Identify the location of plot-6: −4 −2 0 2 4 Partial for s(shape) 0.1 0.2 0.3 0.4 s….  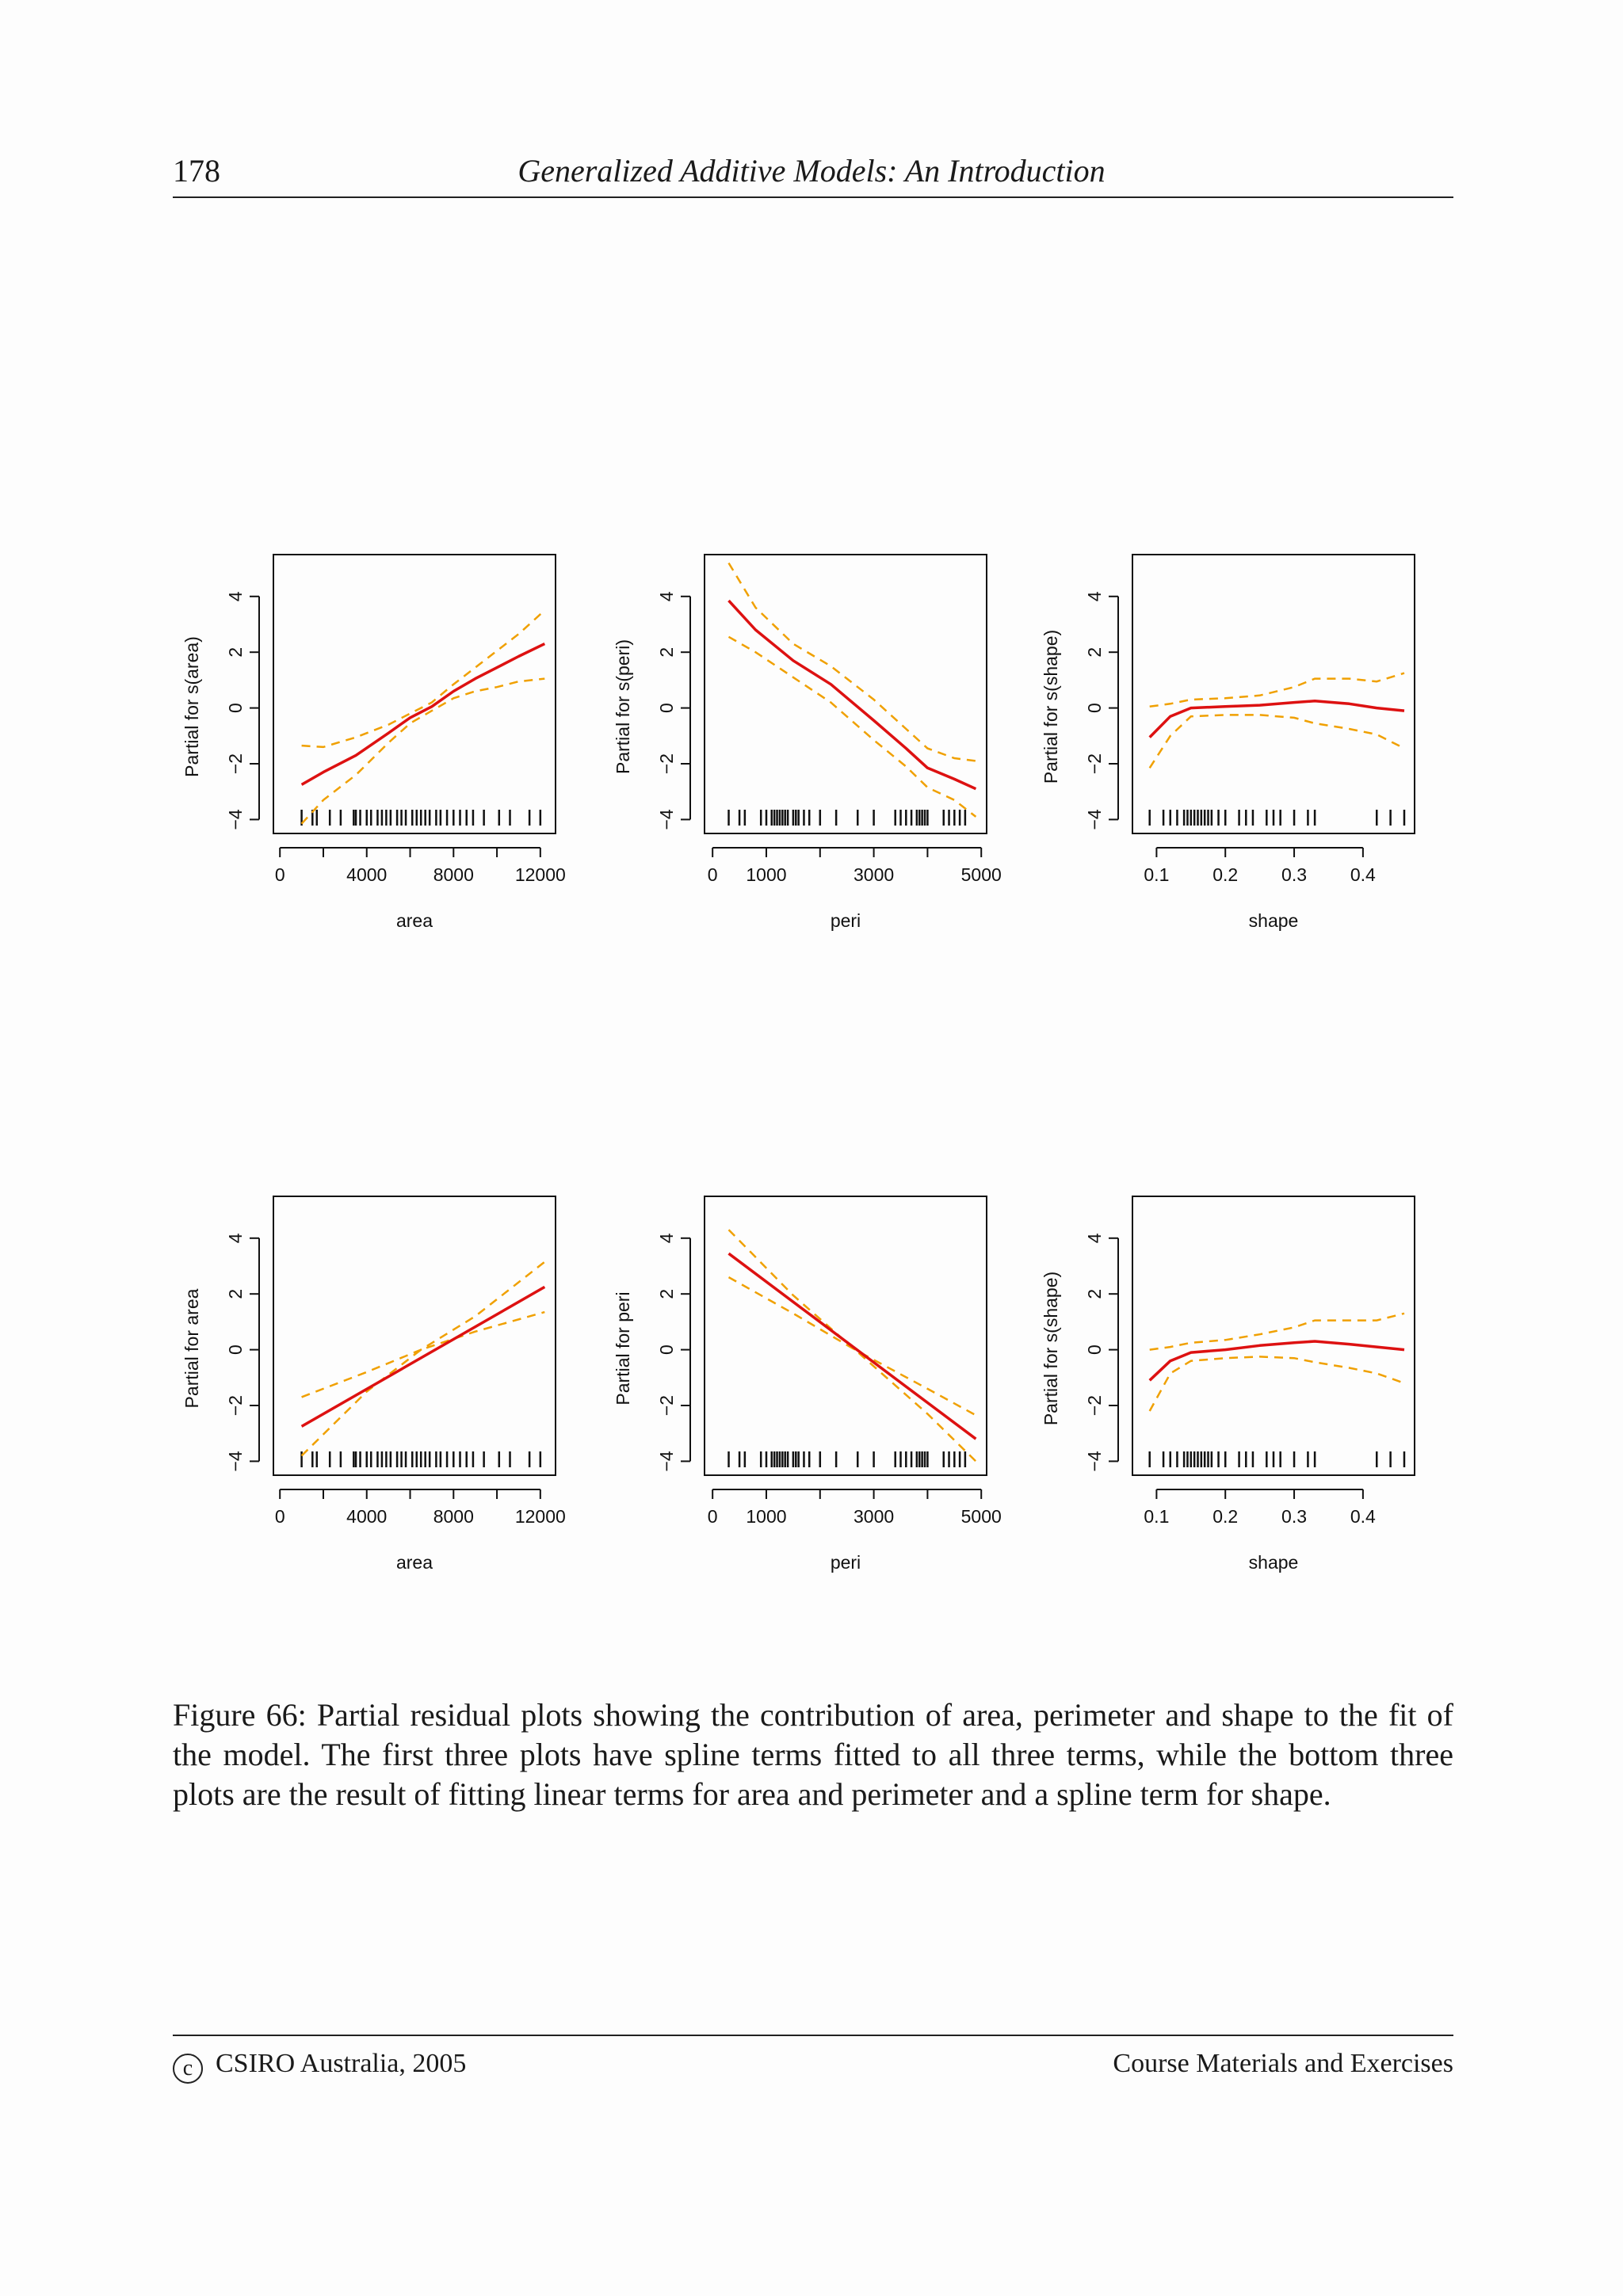
(1228, 1384).